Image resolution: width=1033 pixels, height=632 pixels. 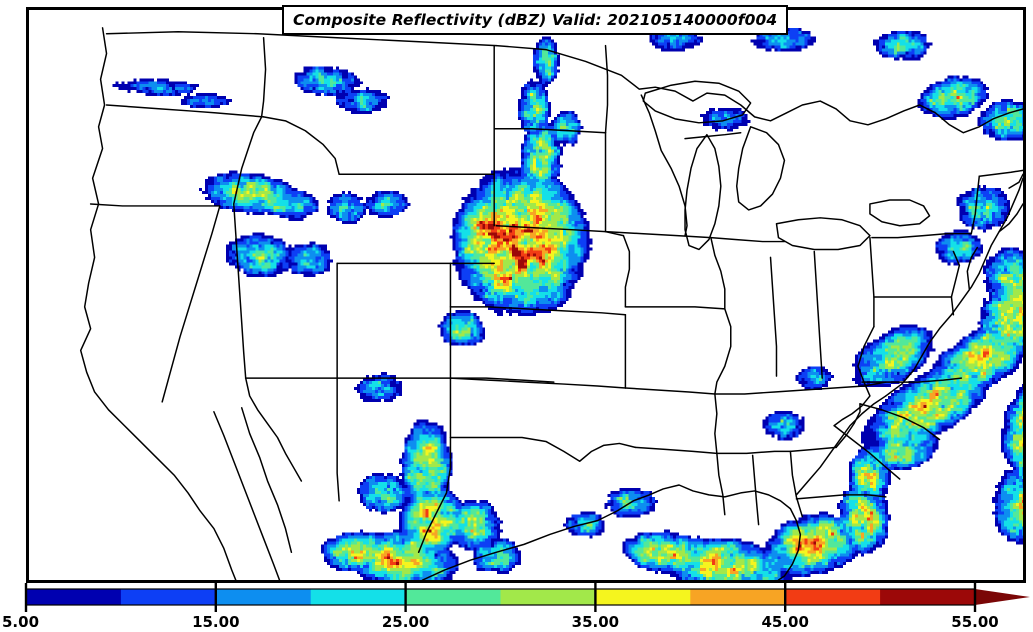 I want to click on colorbar-bands, so click(x=527, y=597).